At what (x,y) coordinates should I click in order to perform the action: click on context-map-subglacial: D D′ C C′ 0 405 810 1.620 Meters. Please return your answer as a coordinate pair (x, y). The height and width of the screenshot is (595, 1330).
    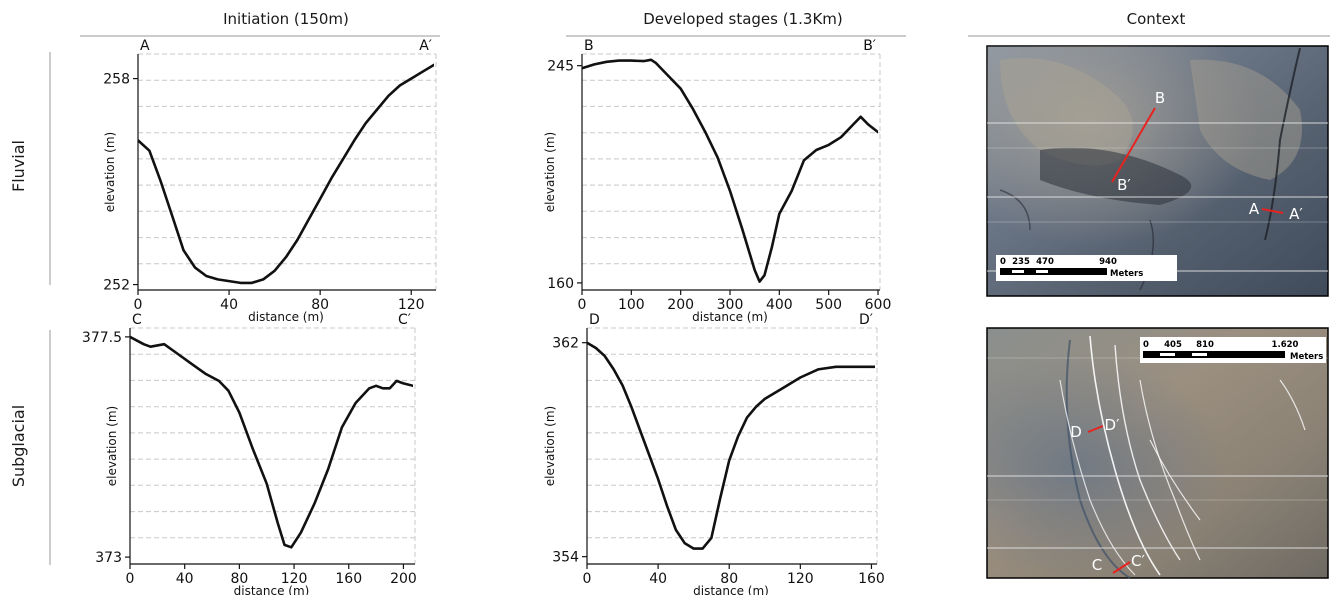
    Looking at the image, I should click on (1157, 453).